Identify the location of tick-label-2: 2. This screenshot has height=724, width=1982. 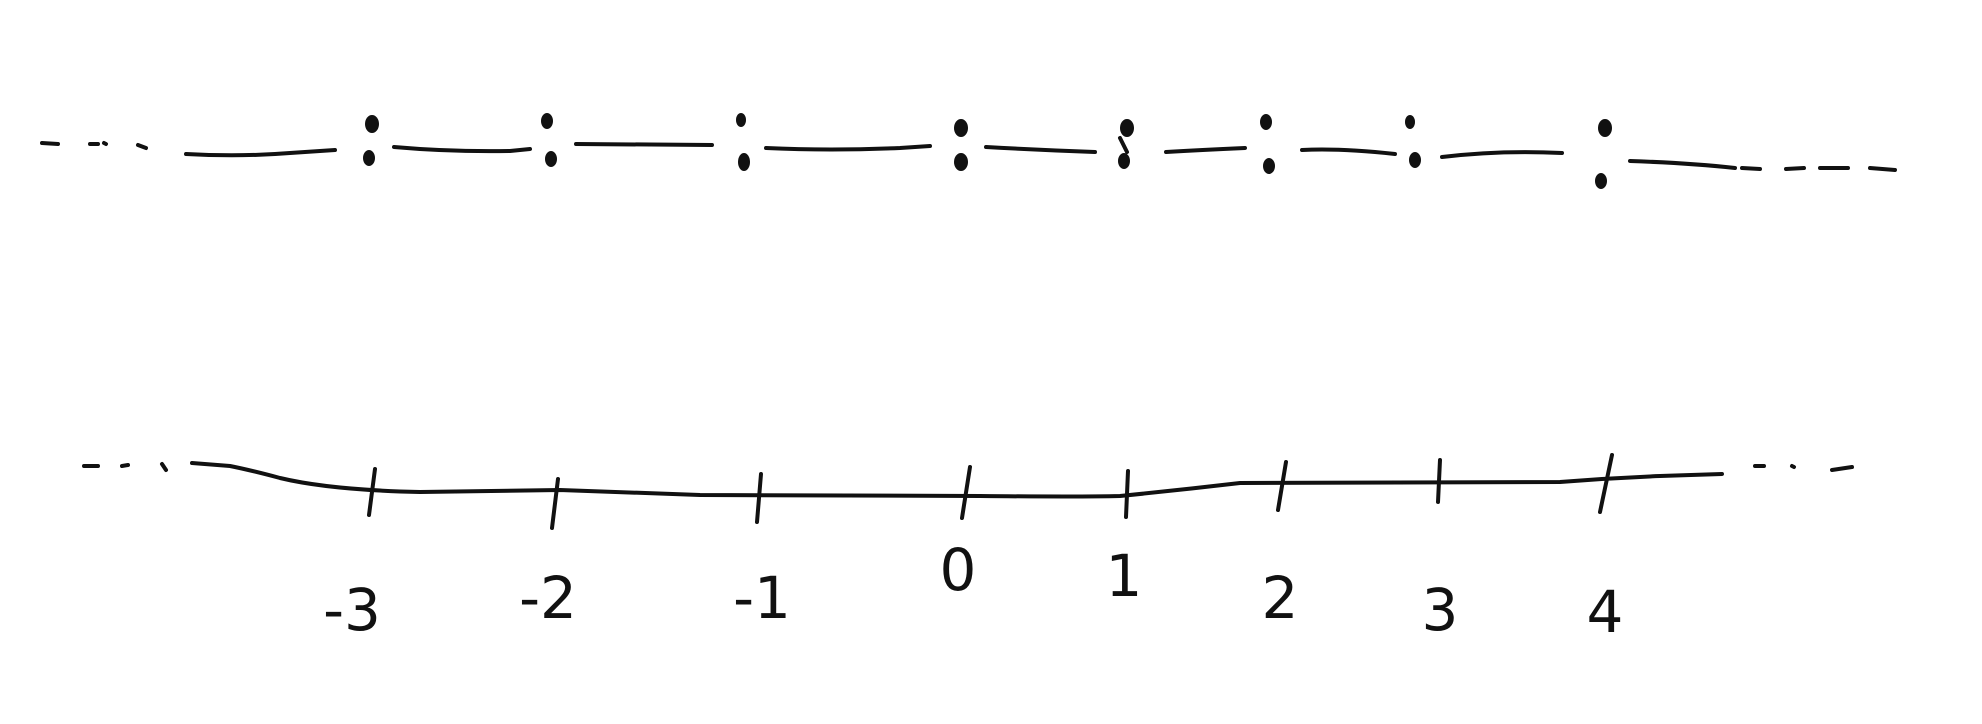
(1280, 598).